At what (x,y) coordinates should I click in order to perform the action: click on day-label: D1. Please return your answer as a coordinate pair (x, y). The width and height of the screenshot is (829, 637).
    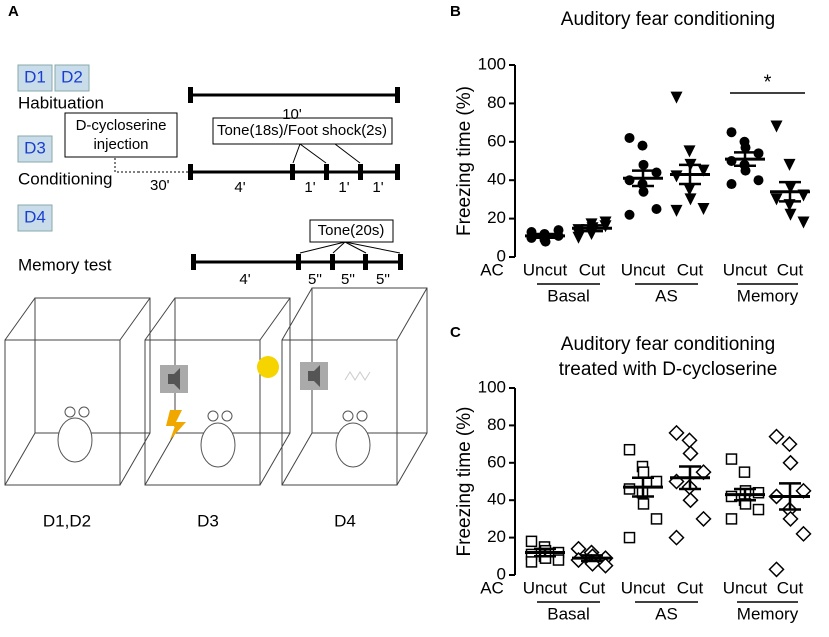
    Looking at the image, I should click on (35, 76).